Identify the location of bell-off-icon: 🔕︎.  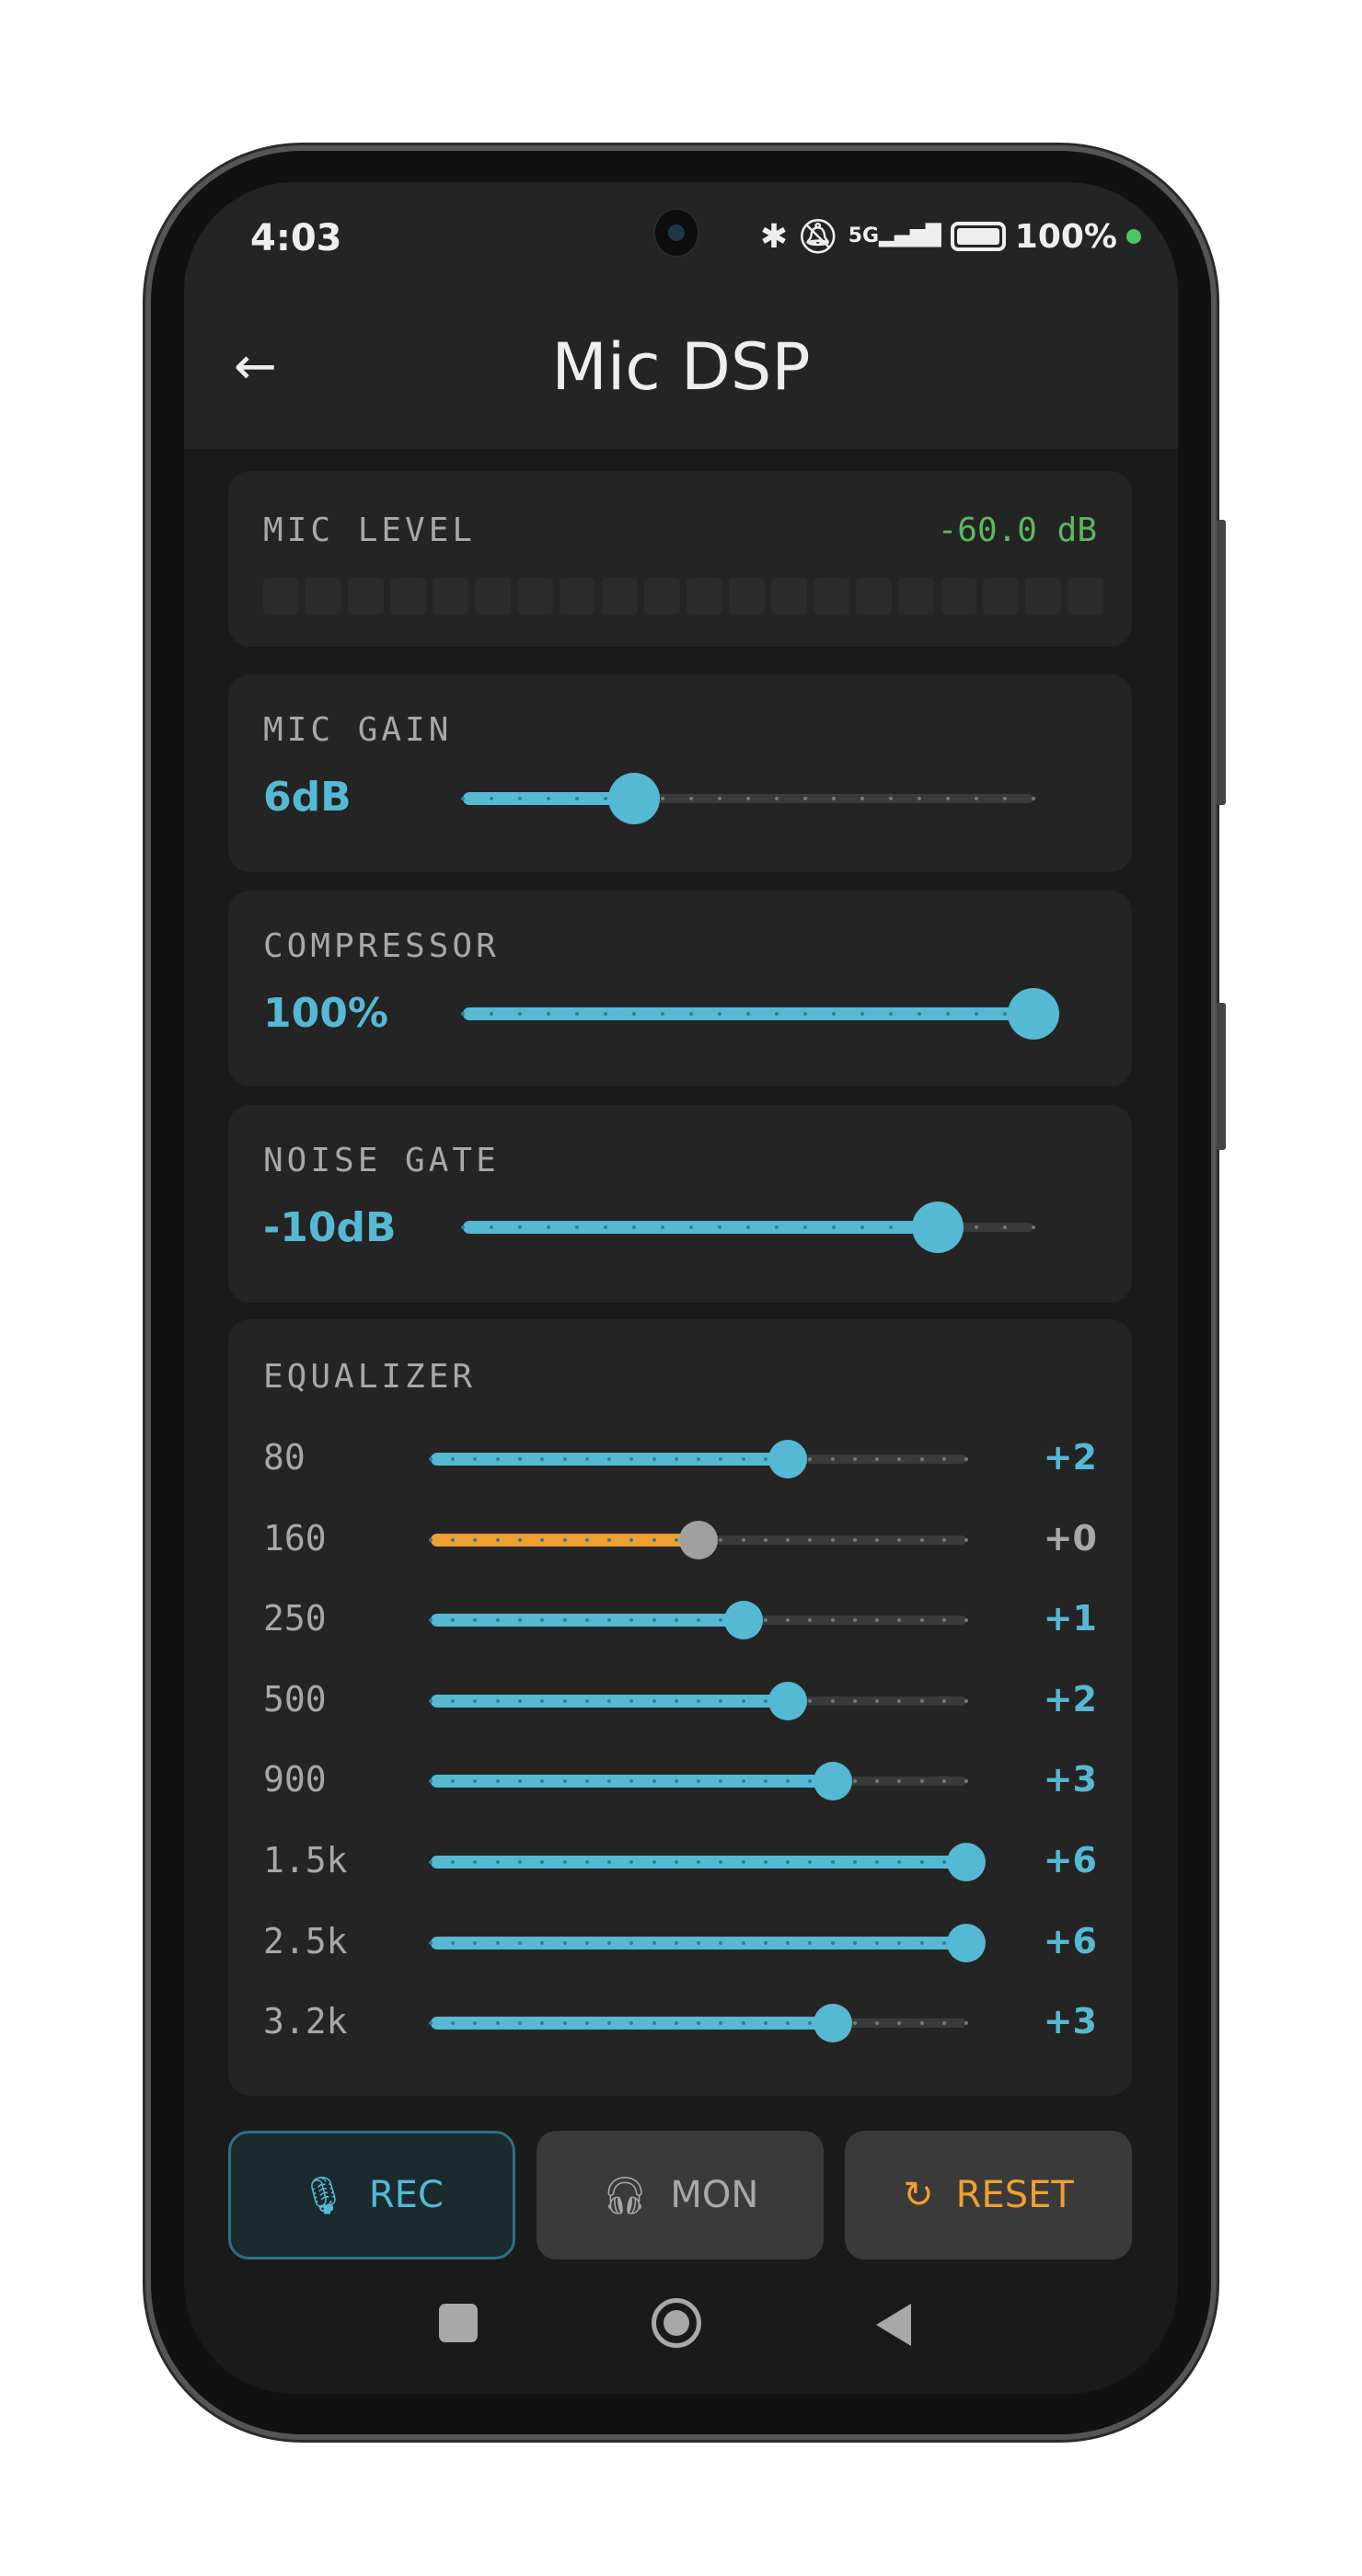
(818, 237).